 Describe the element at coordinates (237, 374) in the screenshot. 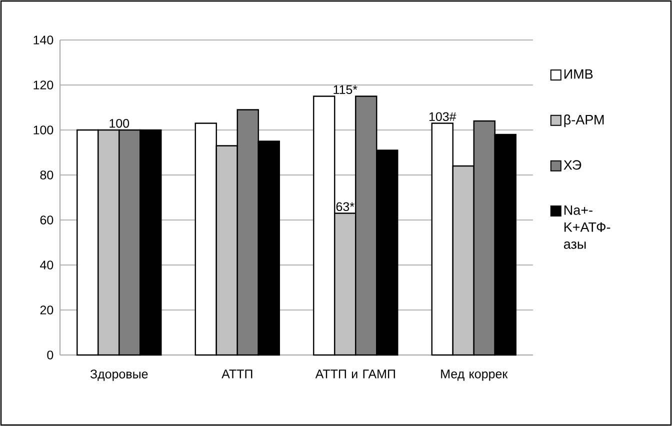

I see `x-tick-label: АТТП` at that location.